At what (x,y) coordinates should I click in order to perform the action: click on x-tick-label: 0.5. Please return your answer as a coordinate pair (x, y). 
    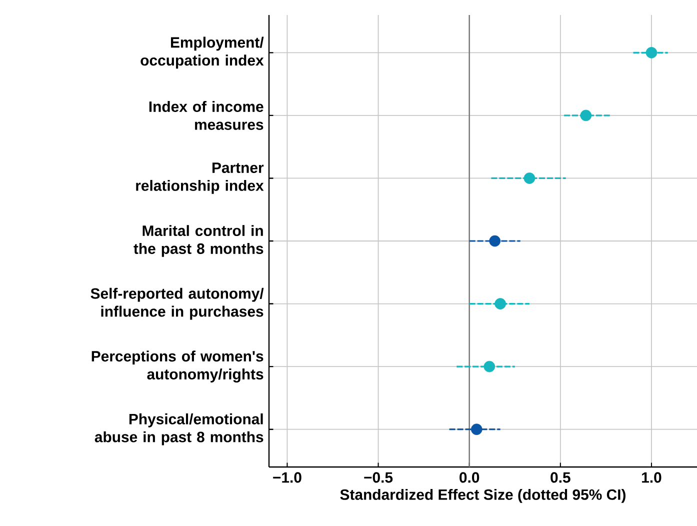
    Looking at the image, I should click on (560, 477).